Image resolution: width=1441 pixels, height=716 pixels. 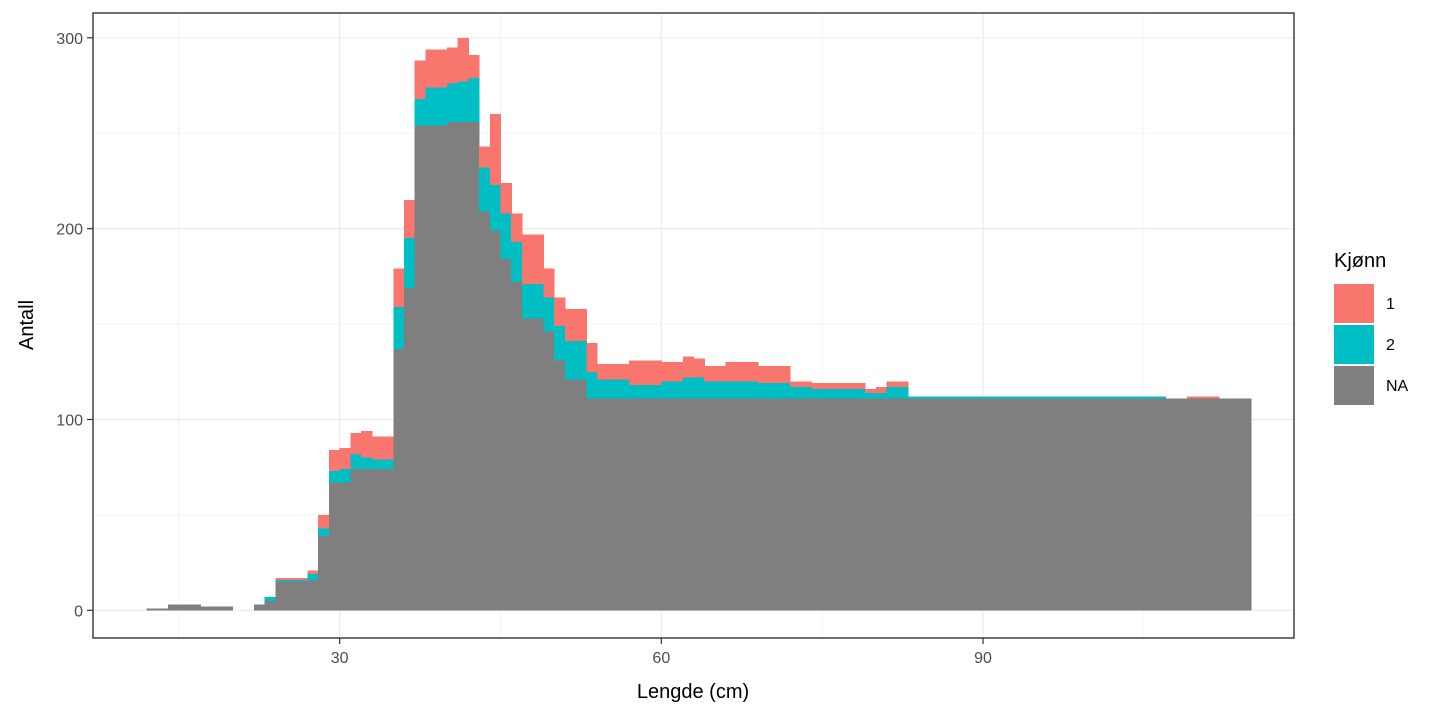 I want to click on legend-label: 1, so click(x=1390, y=304).